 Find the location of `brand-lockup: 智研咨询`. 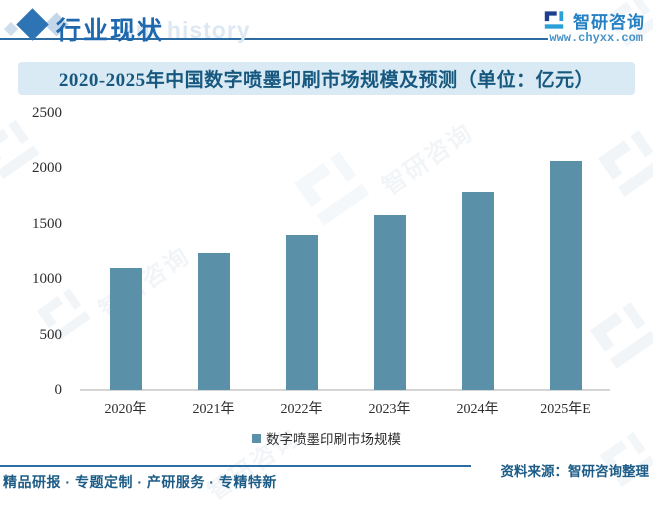

brand-lockup: 智研咨询 is located at coordinates (593, 20).